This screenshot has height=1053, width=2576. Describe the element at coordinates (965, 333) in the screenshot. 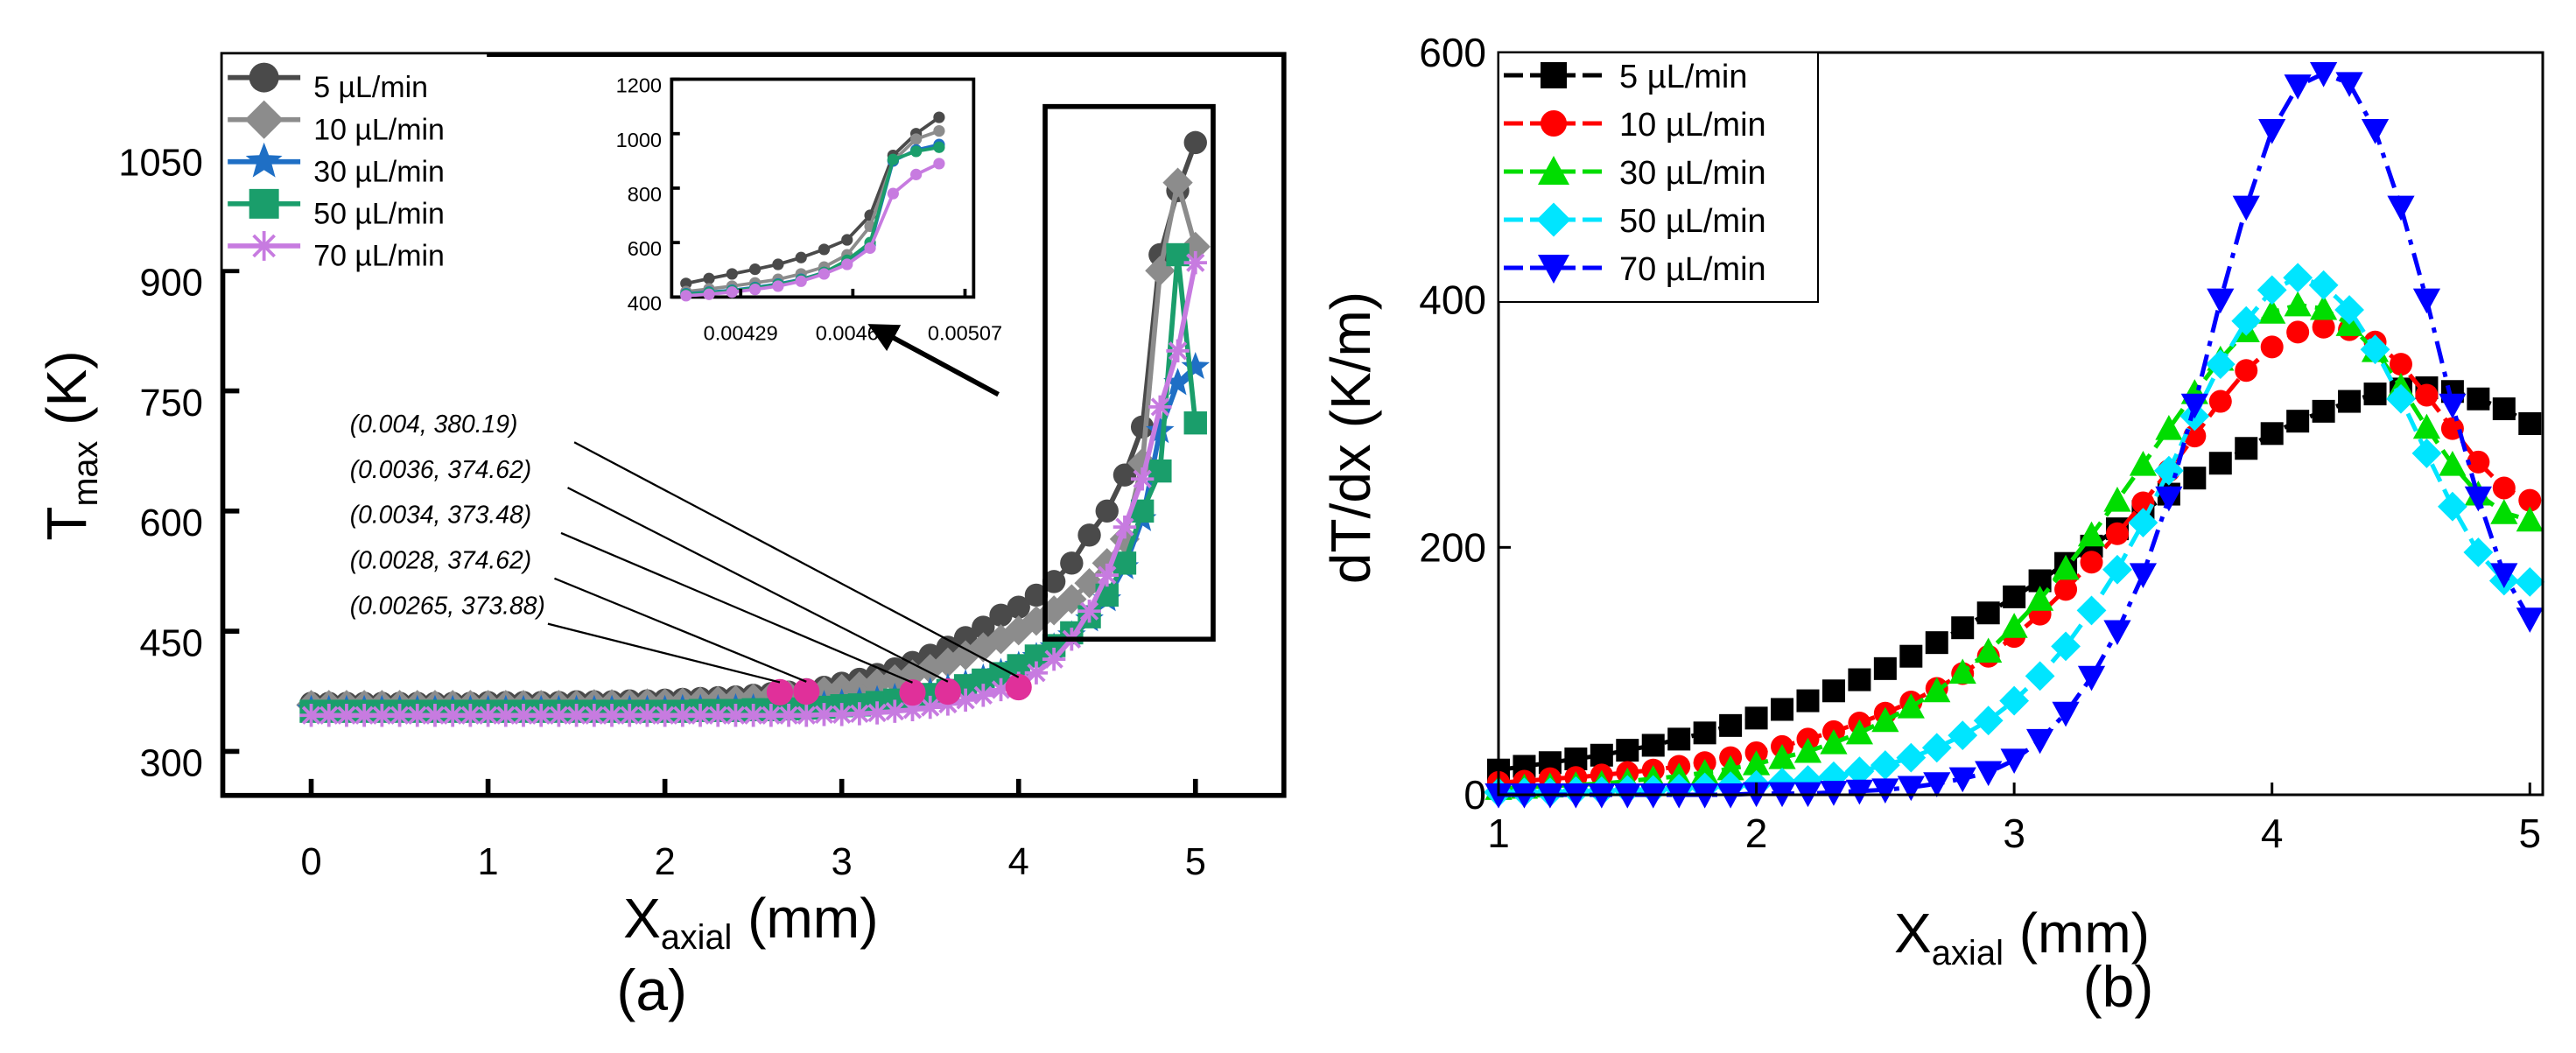

I see `inset-x-tick-label: 0.00507` at that location.